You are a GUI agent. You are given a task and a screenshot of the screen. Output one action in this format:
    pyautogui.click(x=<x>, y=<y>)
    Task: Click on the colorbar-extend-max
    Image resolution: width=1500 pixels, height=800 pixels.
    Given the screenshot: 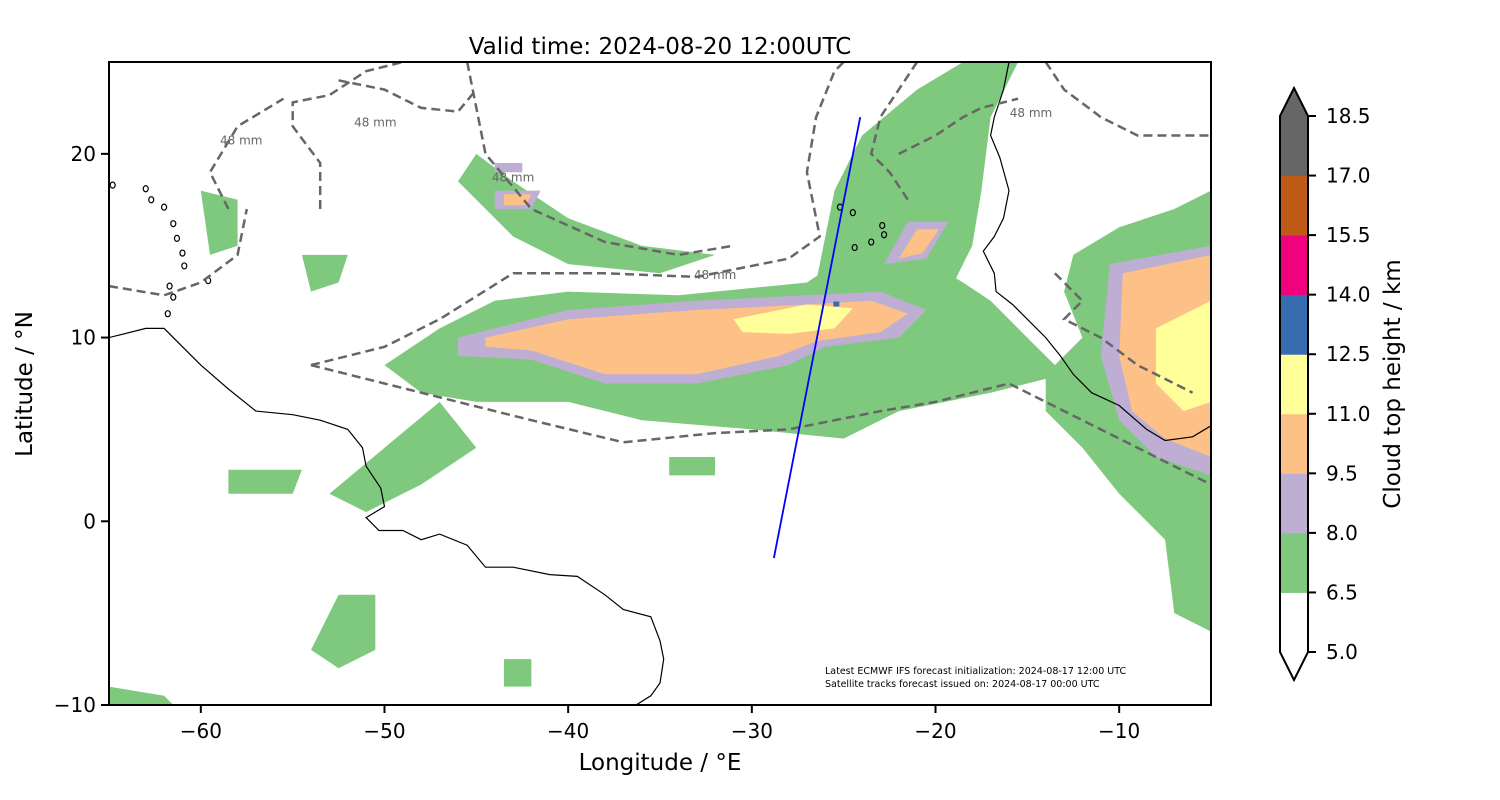 What is the action you would take?
    pyautogui.click(x=1294, y=102)
    